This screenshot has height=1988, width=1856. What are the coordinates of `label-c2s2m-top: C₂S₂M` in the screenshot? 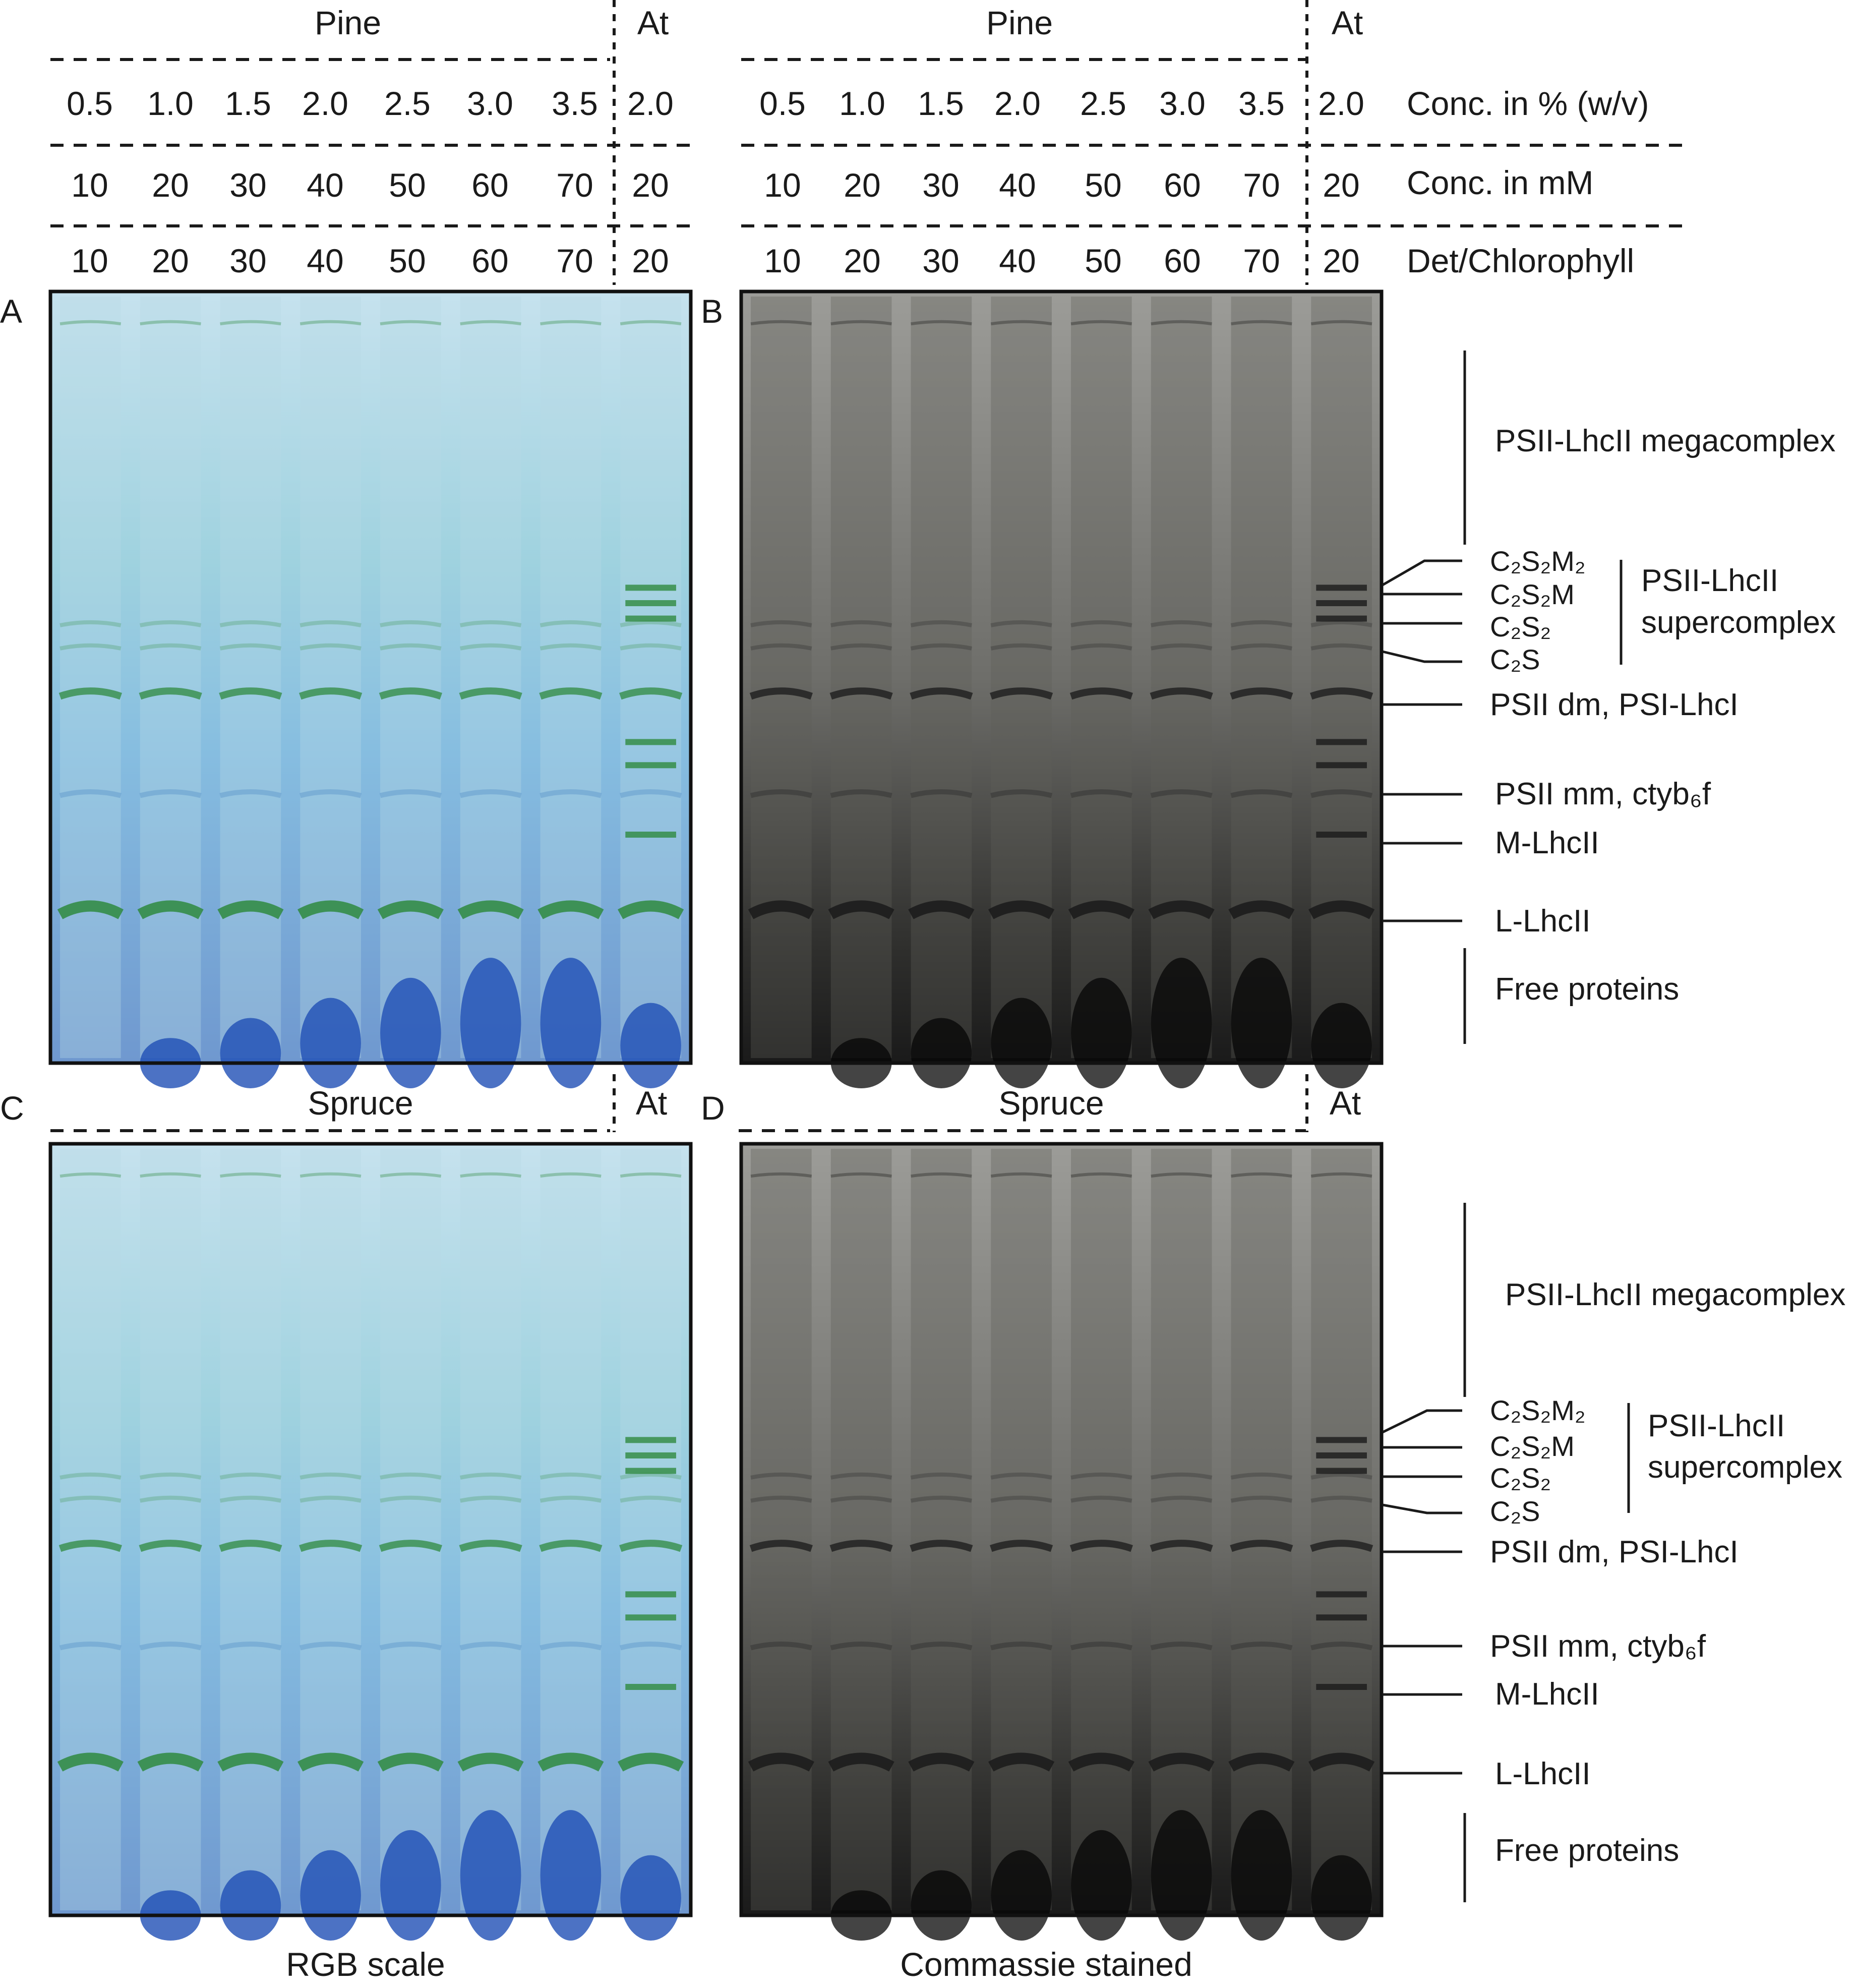 It's located at (1532, 594).